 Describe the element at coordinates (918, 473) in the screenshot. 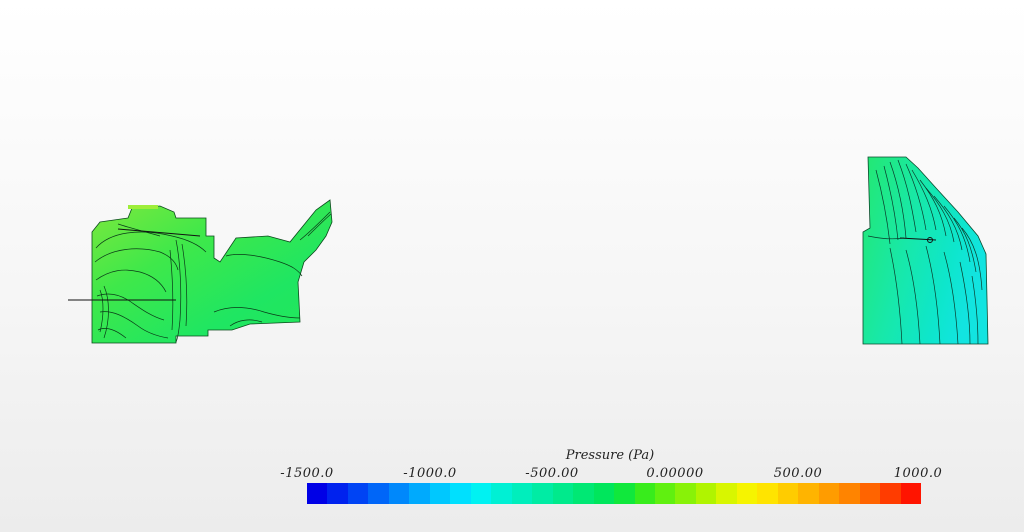

I see `legend-tick-label: 1000.0` at that location.